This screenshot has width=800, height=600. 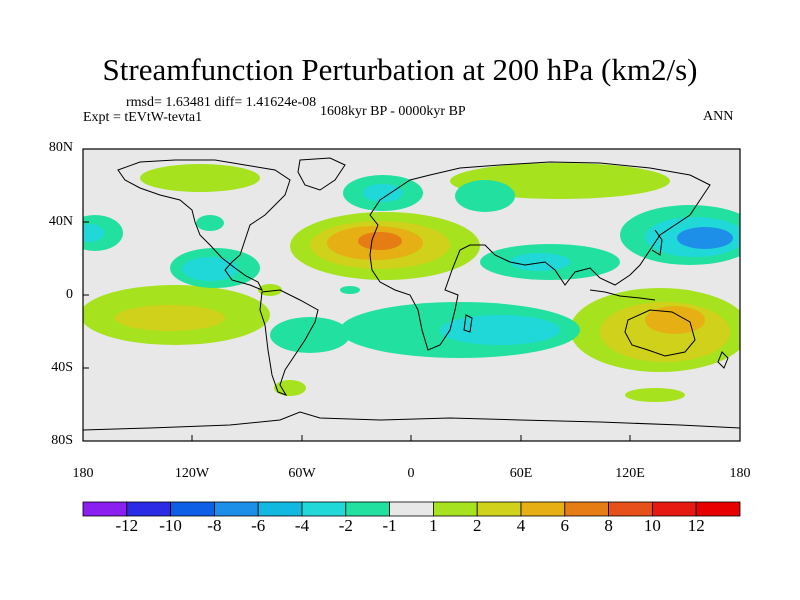 I want to click on lat-label-80s: 80S, so click(x=62, y=440).